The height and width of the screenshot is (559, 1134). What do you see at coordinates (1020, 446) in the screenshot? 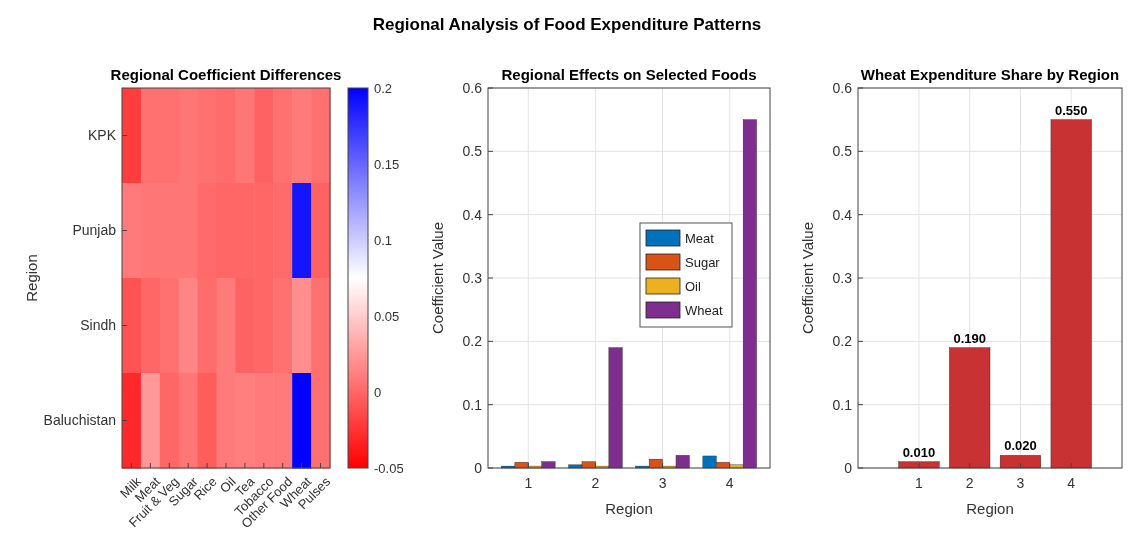
I see `data-label: 0.020` at bounding box center [1020, 446].